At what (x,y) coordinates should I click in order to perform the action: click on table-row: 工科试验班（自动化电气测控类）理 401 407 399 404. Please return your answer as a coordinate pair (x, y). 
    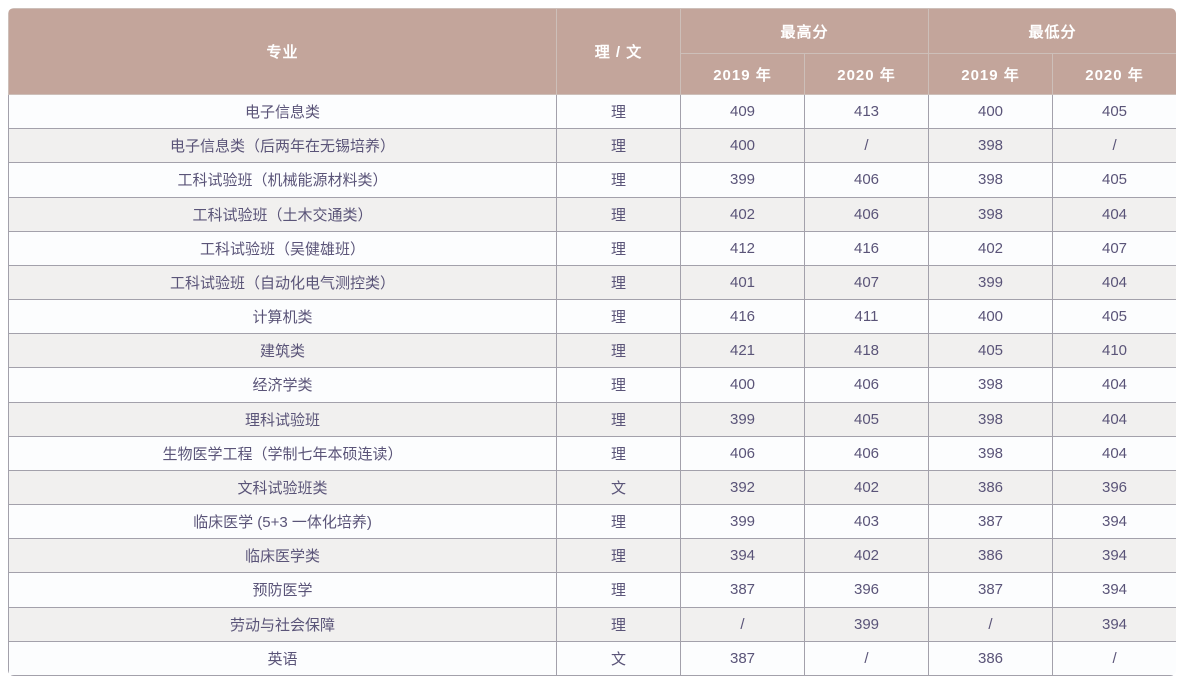
    Looking at the image, I should click on (592, 282).